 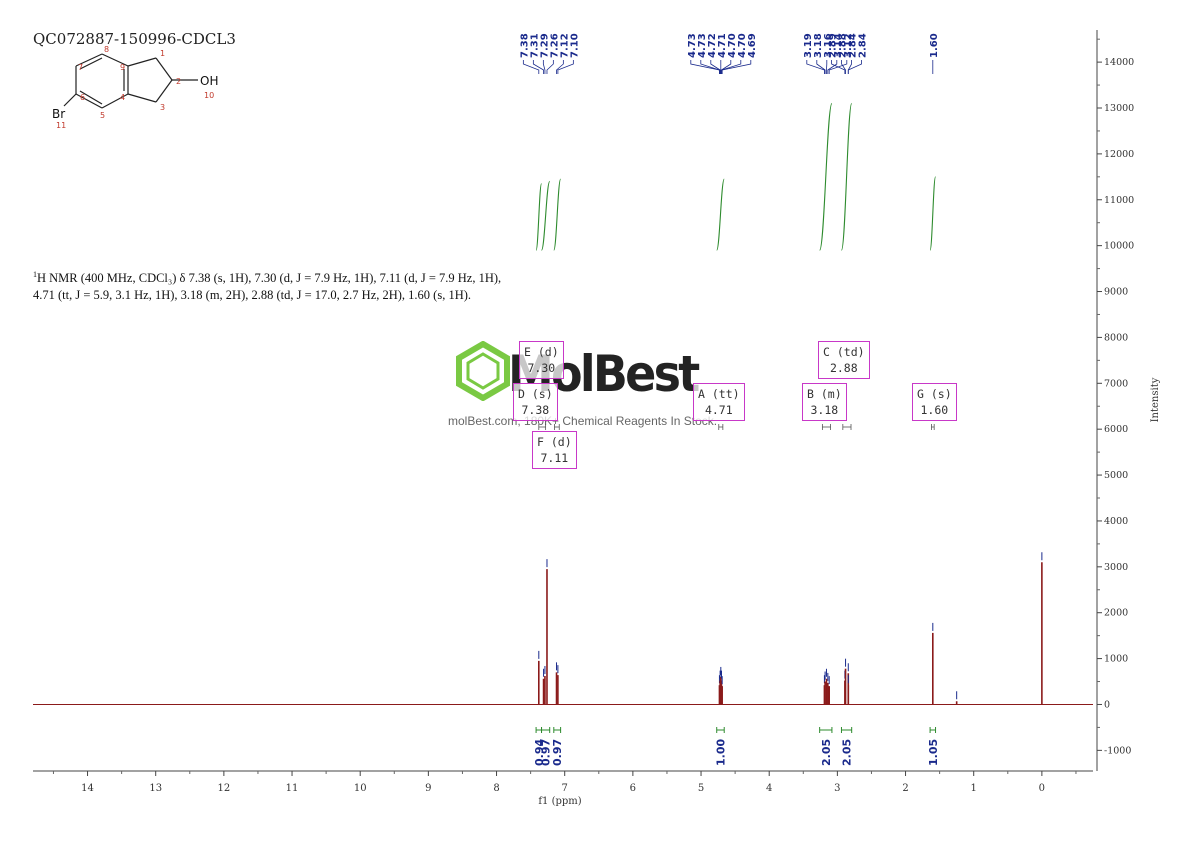 I want to click on atom-number-label: 11, so click(x=61, y=125).